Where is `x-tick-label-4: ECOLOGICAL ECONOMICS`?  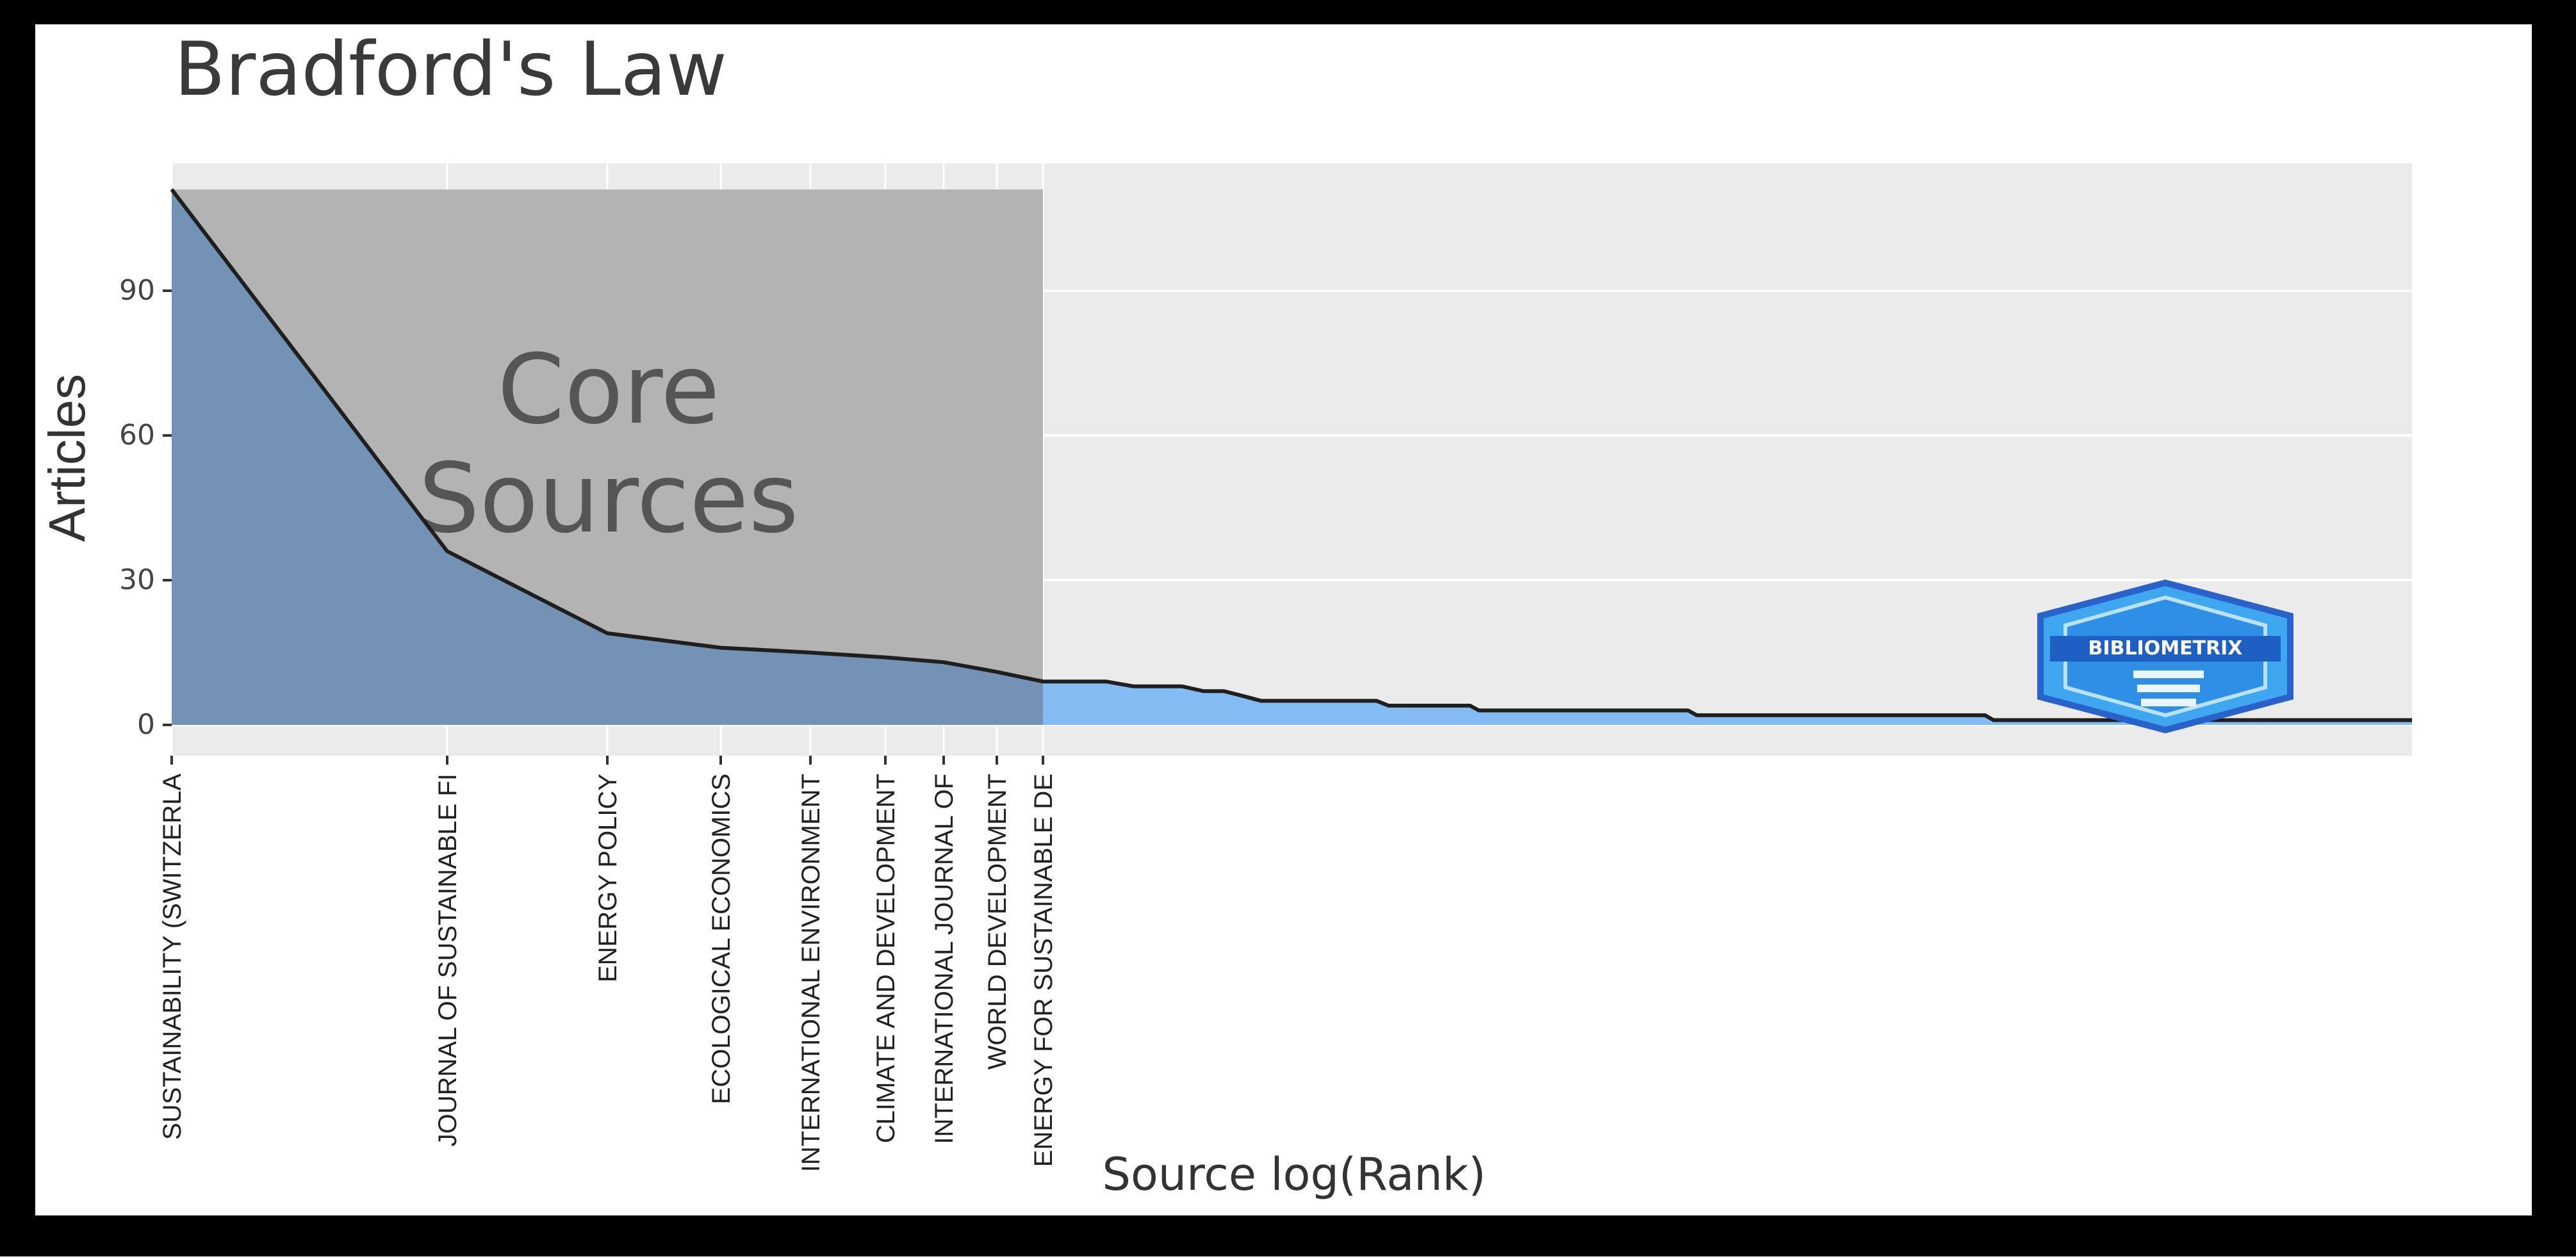 x-tick-label-4: ECOLOGICAL ECONOMICS is located at coordinates (721, 939).